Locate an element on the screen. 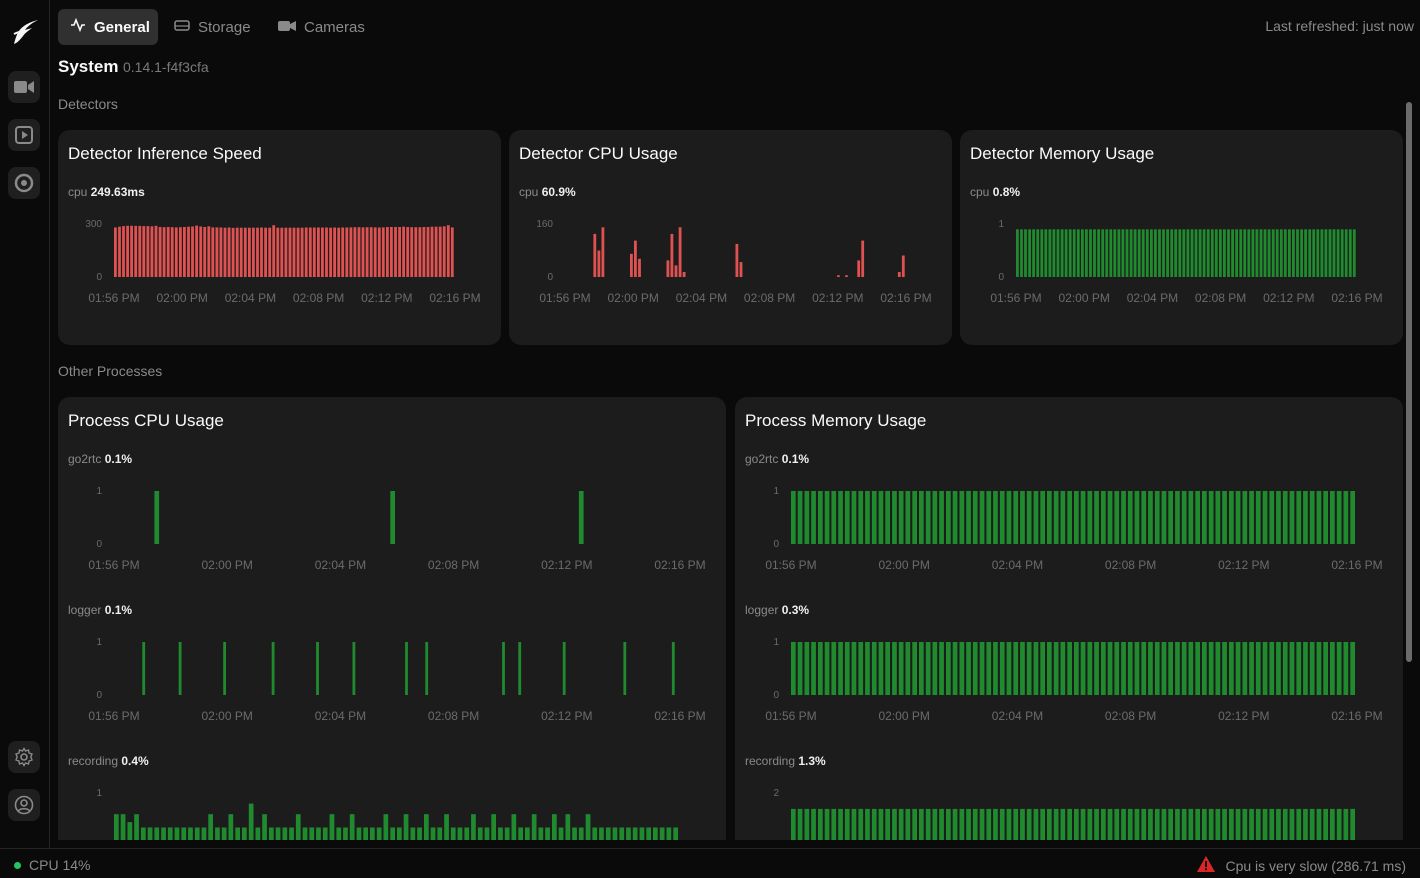 This screenshot has height=878, width=1420. scrollbar is located at coordinates (1409, 467).